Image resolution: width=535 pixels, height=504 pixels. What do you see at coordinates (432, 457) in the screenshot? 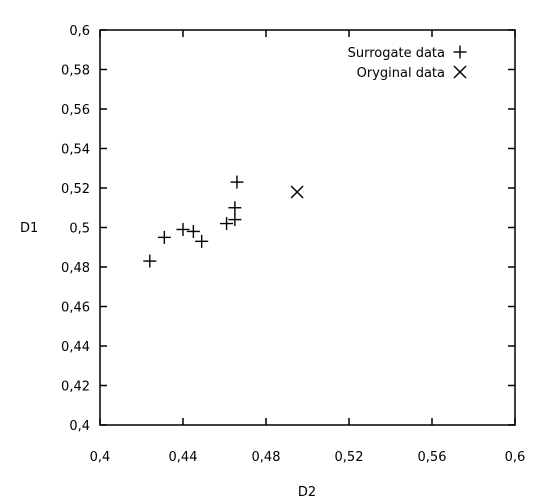
I see `x-tick-label: 0,56` at bounding box center [432, 457].